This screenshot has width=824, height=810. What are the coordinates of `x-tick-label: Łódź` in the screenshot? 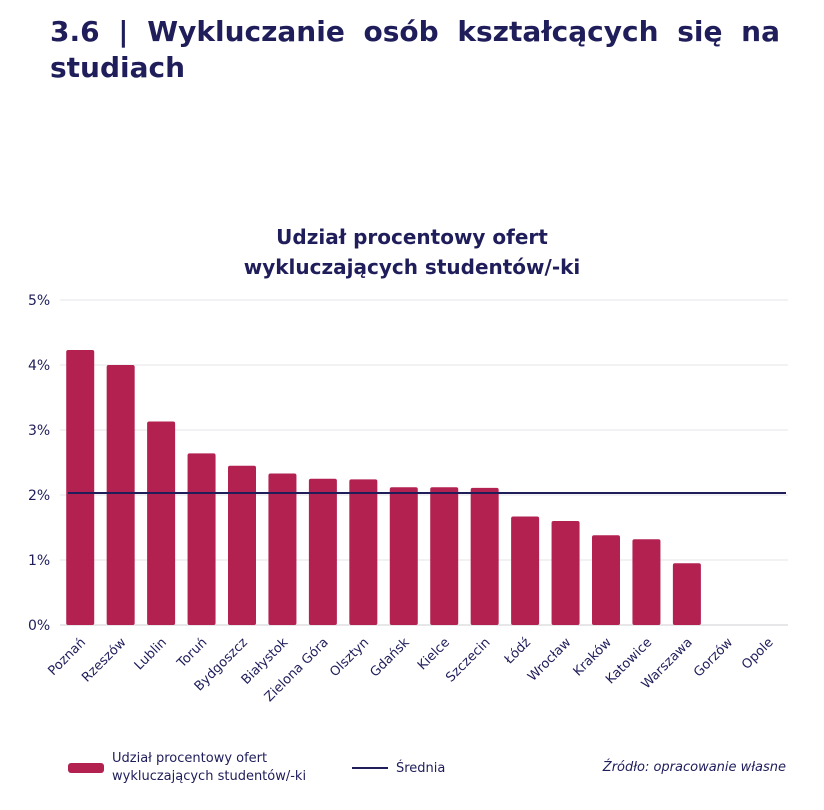 It's located at (517, 651).